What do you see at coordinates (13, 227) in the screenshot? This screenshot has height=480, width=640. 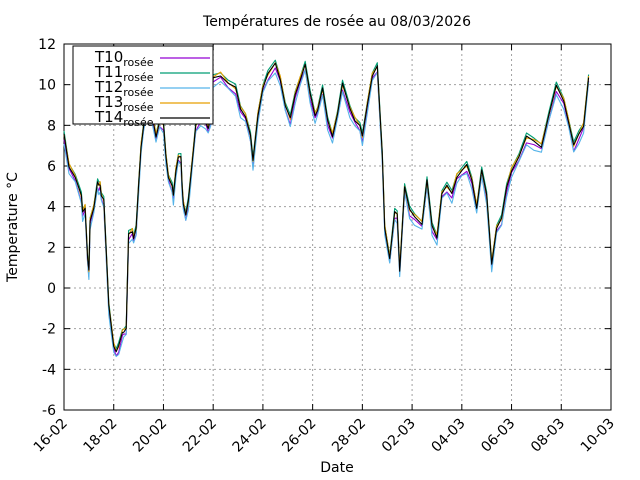 I see `y-axis-title: Temperature °C` at bounding box center [13, 227].